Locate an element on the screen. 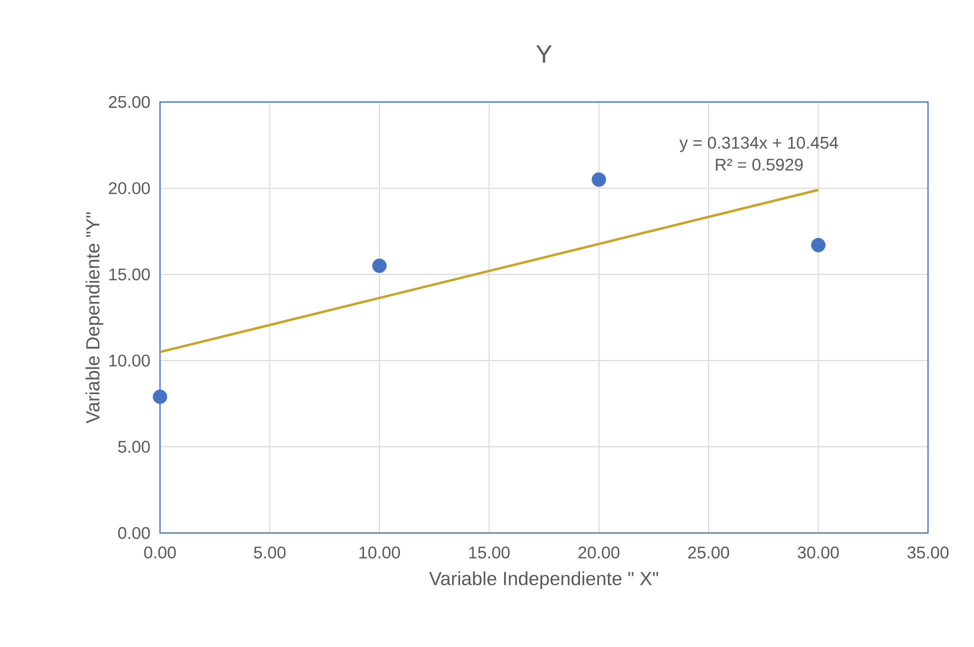 Image resolution: width=974 pixels, height=647 pixels. annotation: R² = 0.5929 is located at coordinates (759, 164).